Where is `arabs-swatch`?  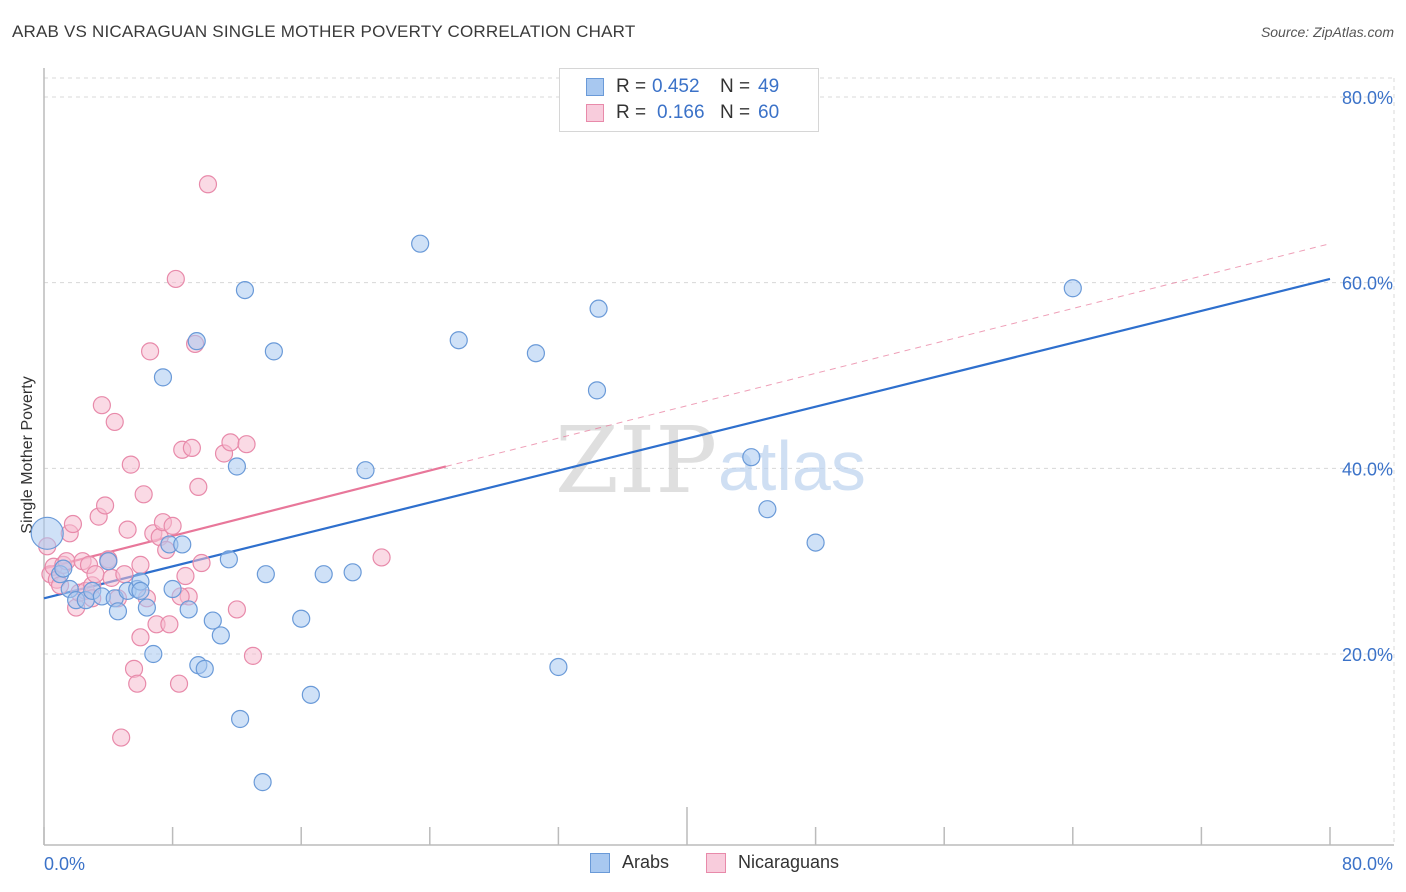
arabs-swatch is located at coordinates (595, 87).